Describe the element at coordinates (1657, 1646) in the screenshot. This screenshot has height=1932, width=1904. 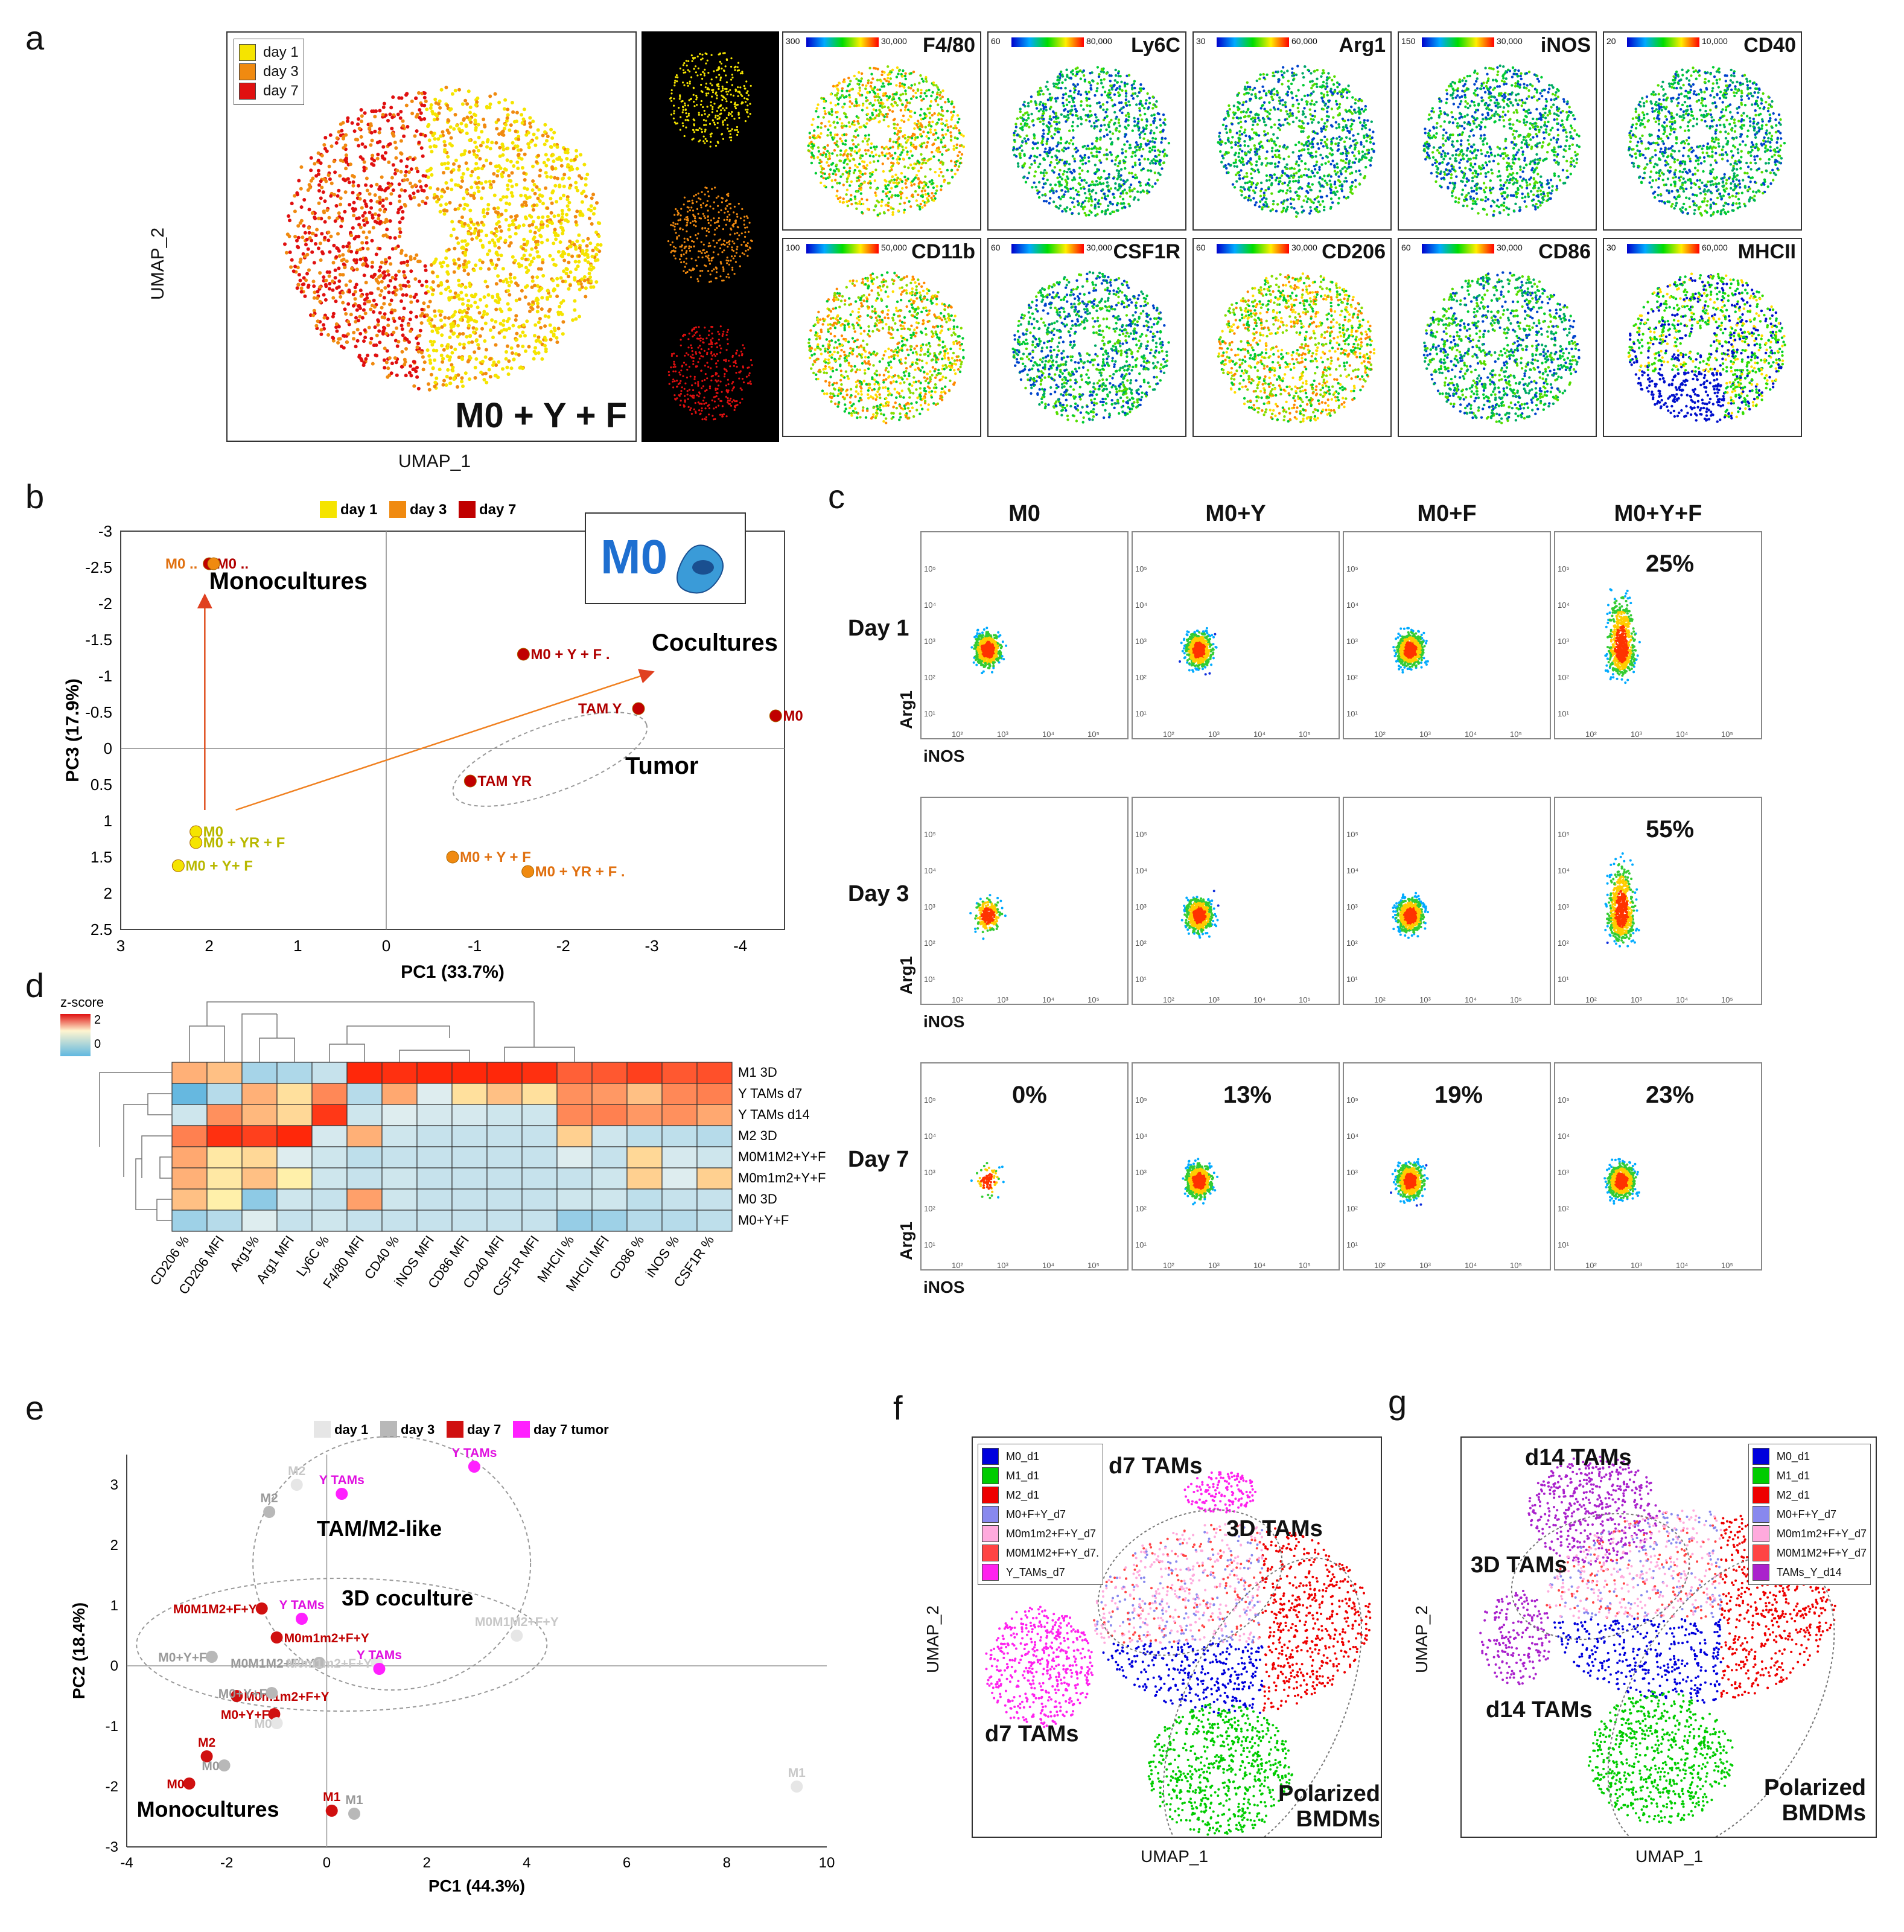
I see `panel-g-umap-cloud` at that location.